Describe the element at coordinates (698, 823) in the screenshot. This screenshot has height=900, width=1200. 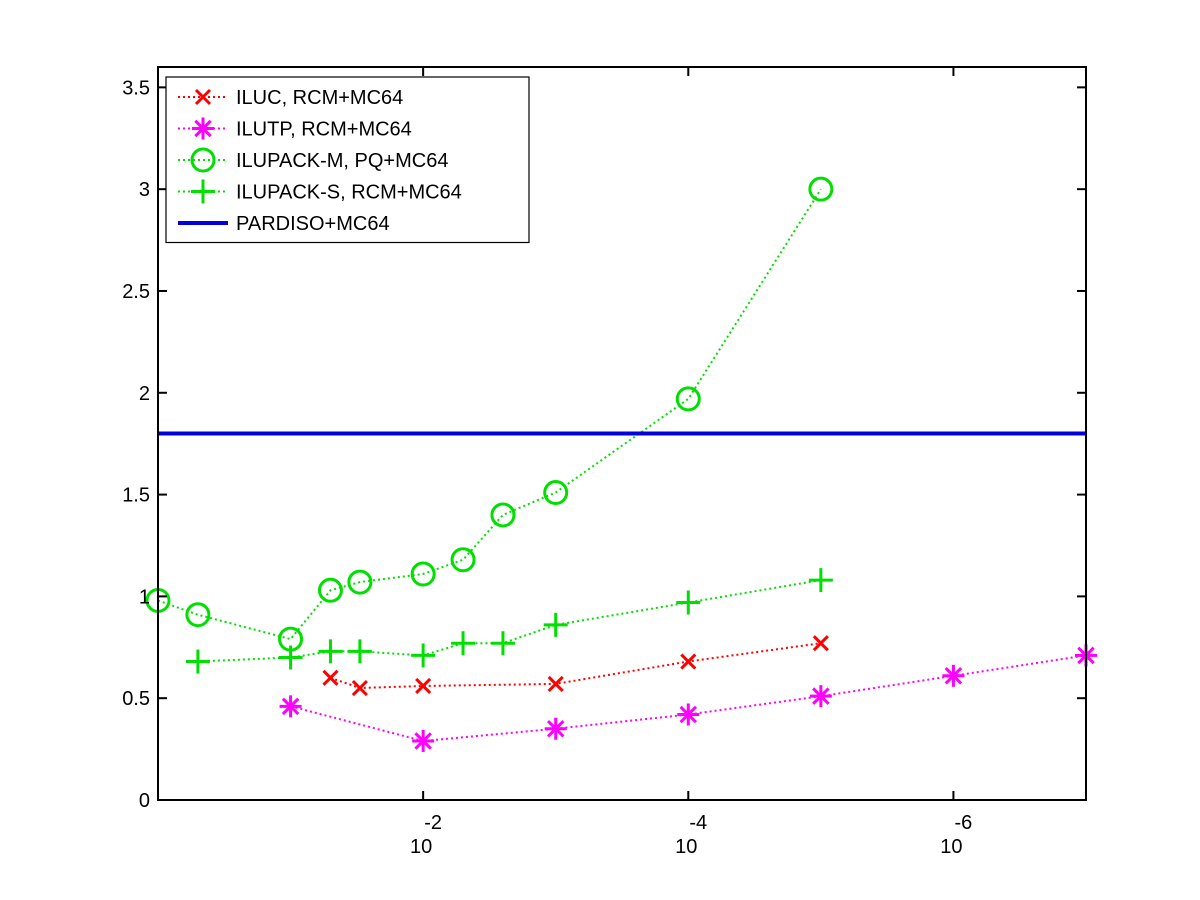
I see `x-tick-label-exponent: -4` at that location.